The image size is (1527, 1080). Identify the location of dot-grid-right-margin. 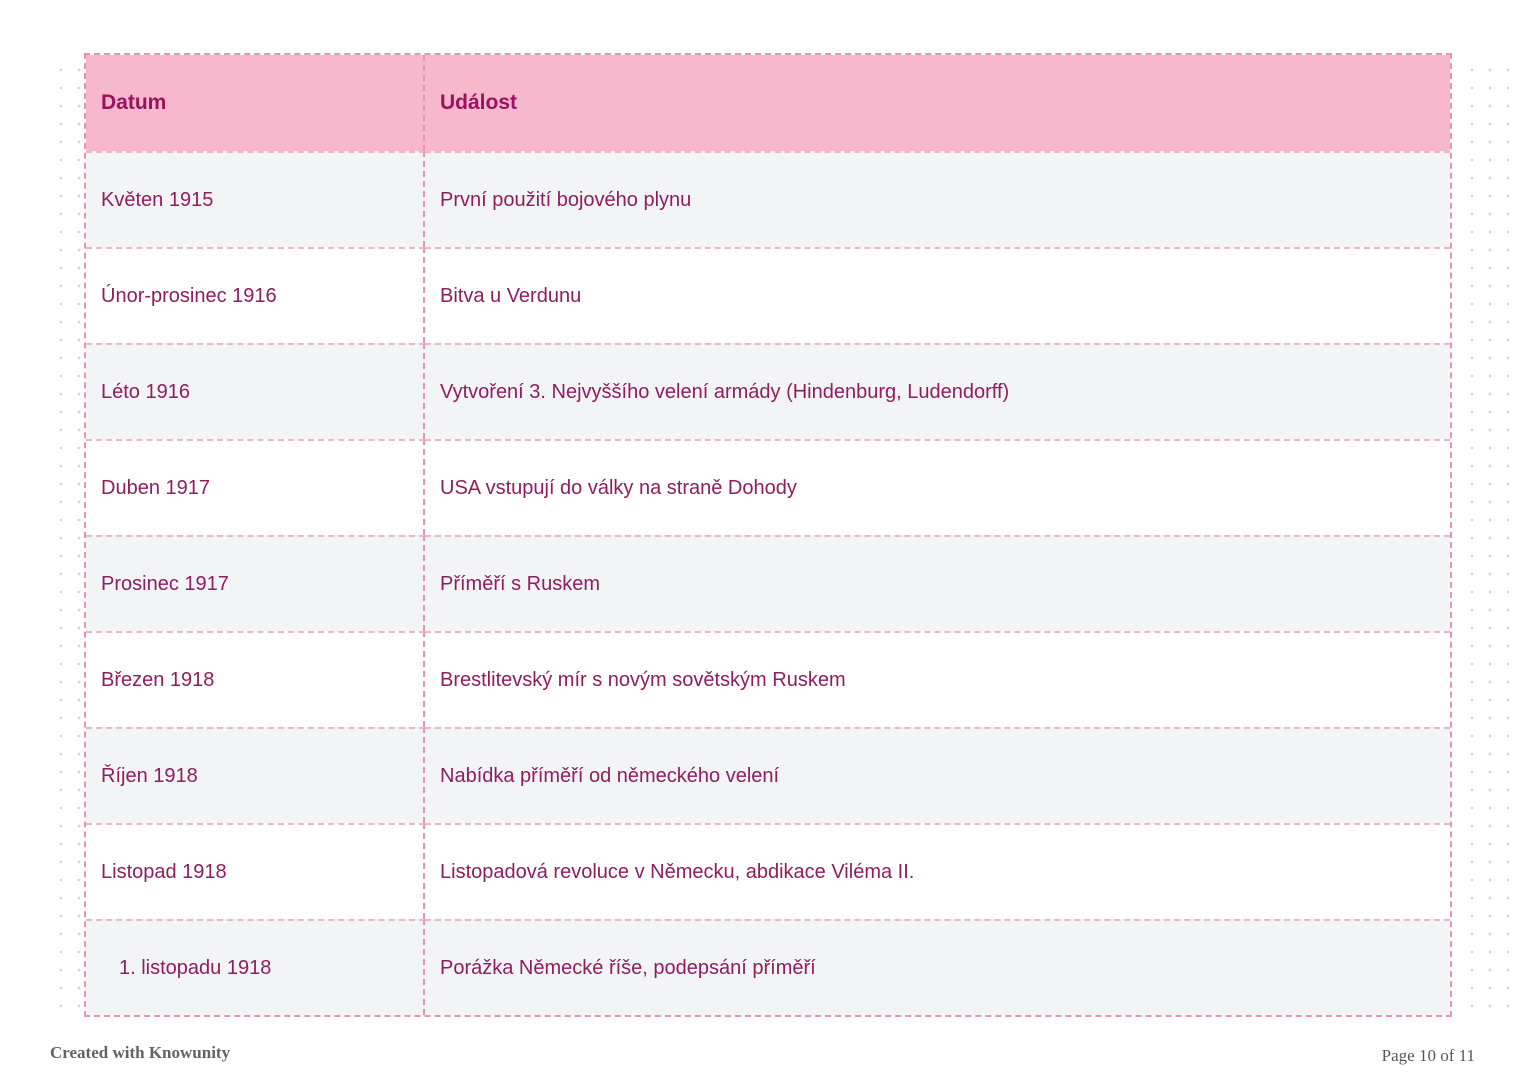
(1485, 538).